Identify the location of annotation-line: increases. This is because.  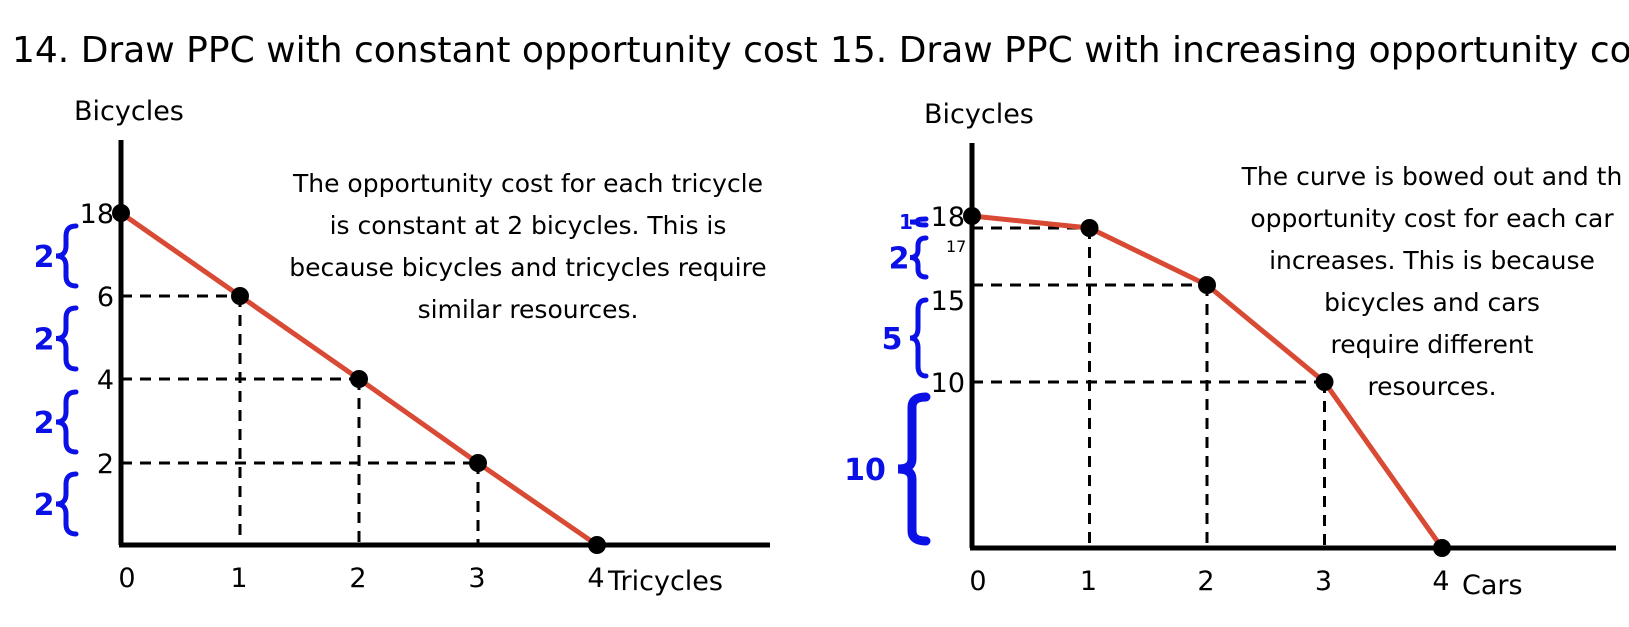
(1432, 260).